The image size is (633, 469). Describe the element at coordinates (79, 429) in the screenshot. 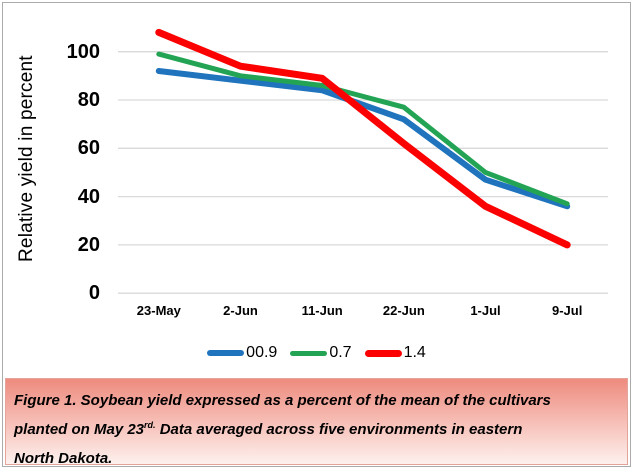

I see `caption-line-2-text: planted on May 23` at that location.